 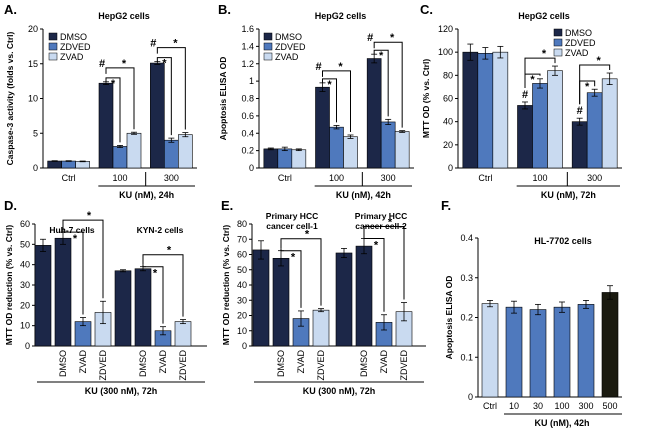 I want to click on y-tick-label: 0.6, so click(x=247, y=116).